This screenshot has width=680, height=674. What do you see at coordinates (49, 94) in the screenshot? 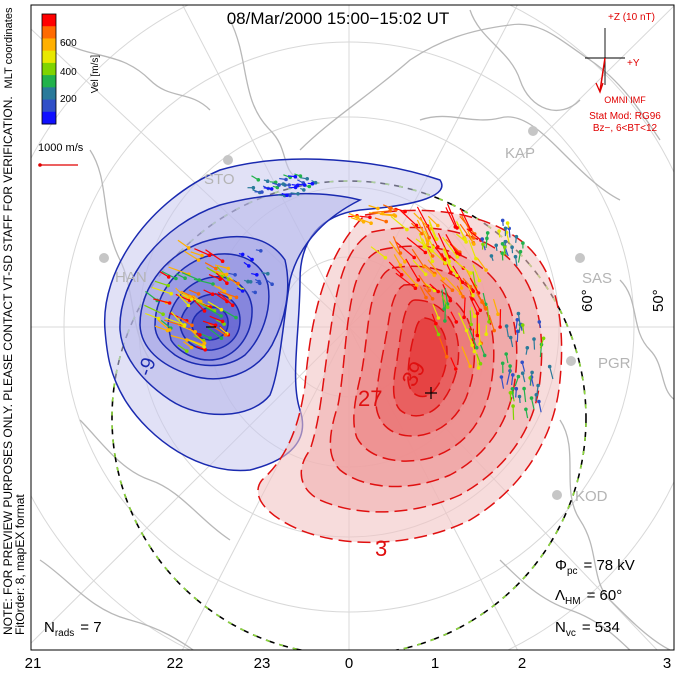
I see `colorbar-block` at bounding box center [49, 94].